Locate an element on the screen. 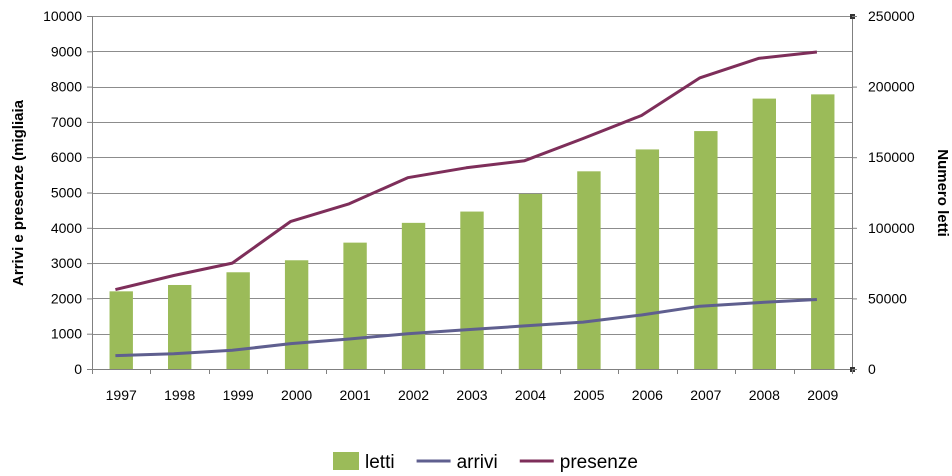 The height and width of the screenshot is (476, 952). left-tick-label: 5000 is located at coordinates (66, 193).